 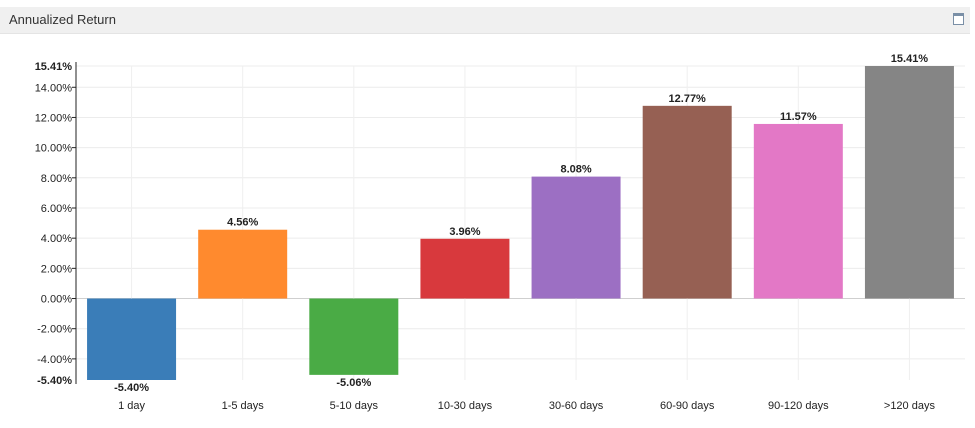 What do you see at coordinates (243, 406) in the screenshot?
I see `x-tick-label: 1-5 days` at bounding box center [243, 406].